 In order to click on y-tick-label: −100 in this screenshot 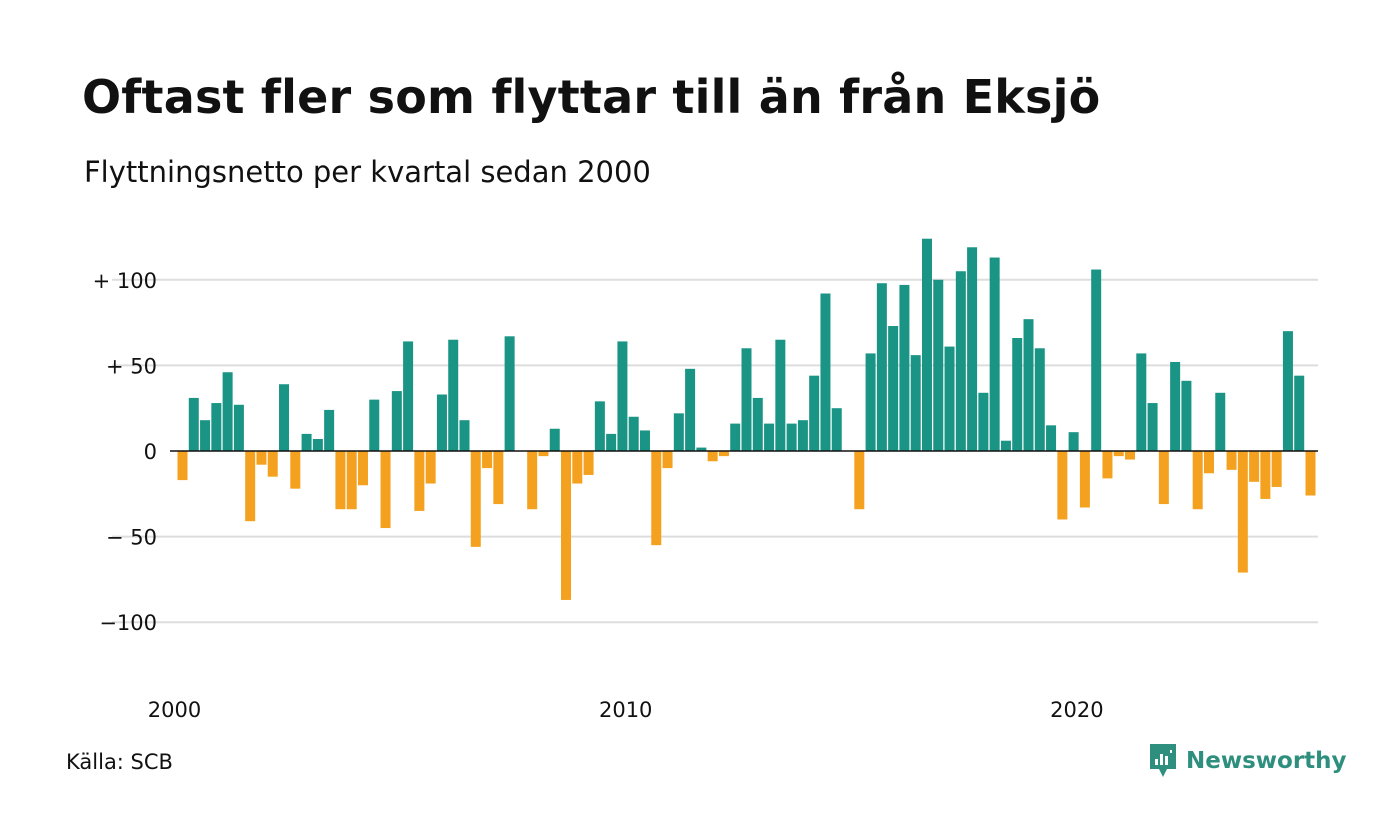, I will do `click(128, 623)`.